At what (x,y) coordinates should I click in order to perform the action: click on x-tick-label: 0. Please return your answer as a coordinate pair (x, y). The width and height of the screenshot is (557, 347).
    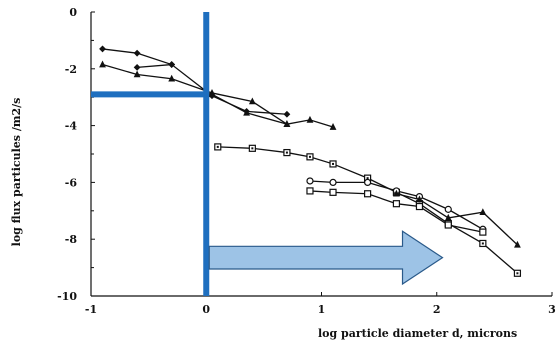
    Looking at the image, I should click on (206, 309).